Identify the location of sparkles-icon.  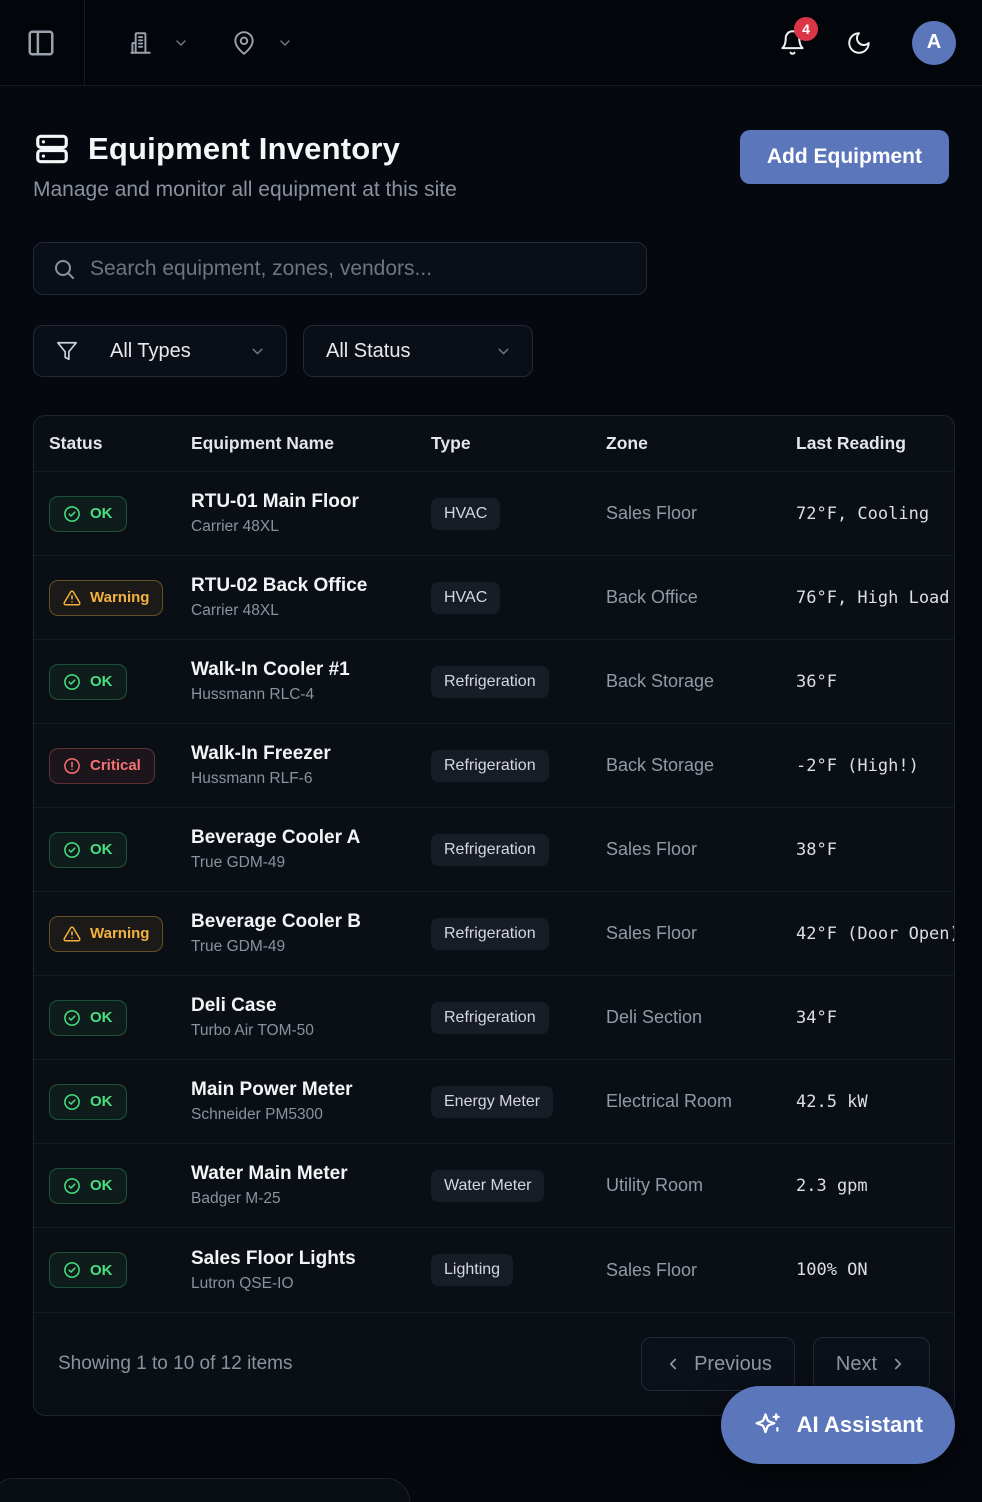
(768, 1425).